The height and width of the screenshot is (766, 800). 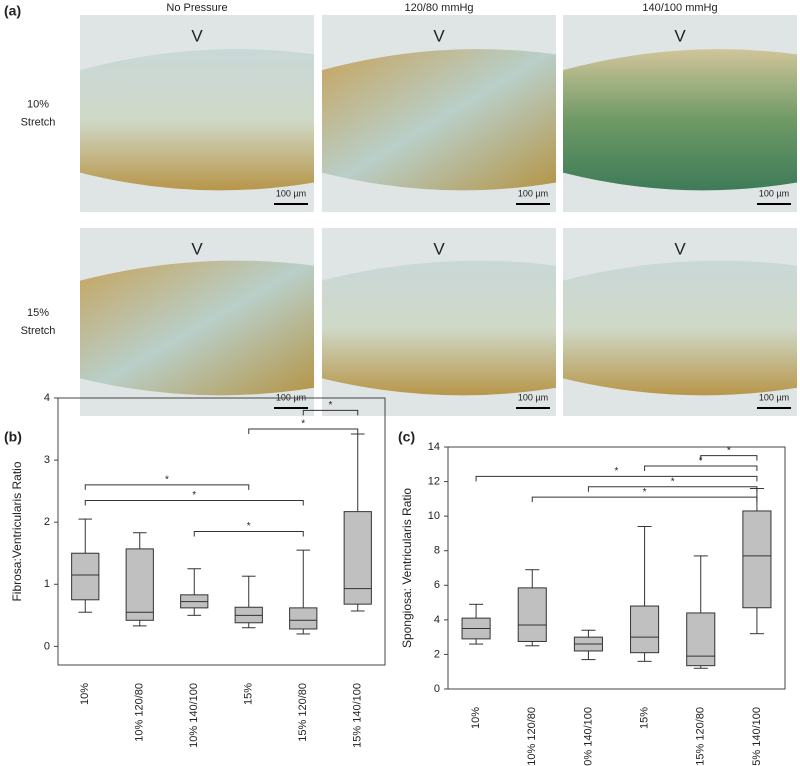 What do you see at coordinates (196, 8) in the screenshot?
I see `column-header: No Pressure` at bounding box center [196, 8].